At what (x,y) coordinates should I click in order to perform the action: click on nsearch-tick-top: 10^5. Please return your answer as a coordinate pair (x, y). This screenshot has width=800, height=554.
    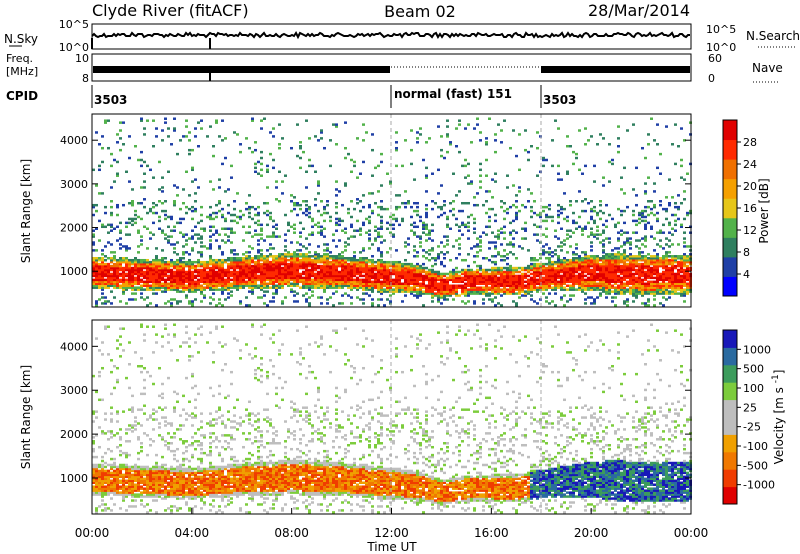
    Looking at the image, I should click on (721, 29).